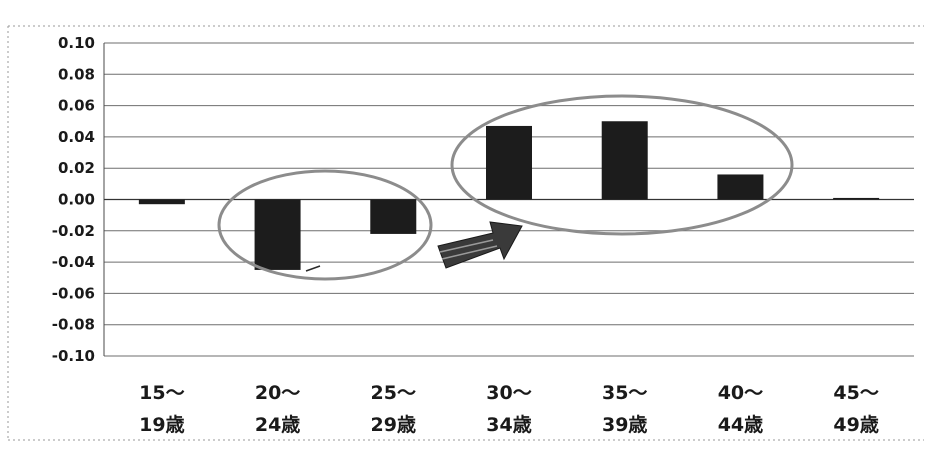  What do you see at coordinates (508, 393) in the screenshot?
I see `x-category-label: 30～` at bounding box center [508, 393].